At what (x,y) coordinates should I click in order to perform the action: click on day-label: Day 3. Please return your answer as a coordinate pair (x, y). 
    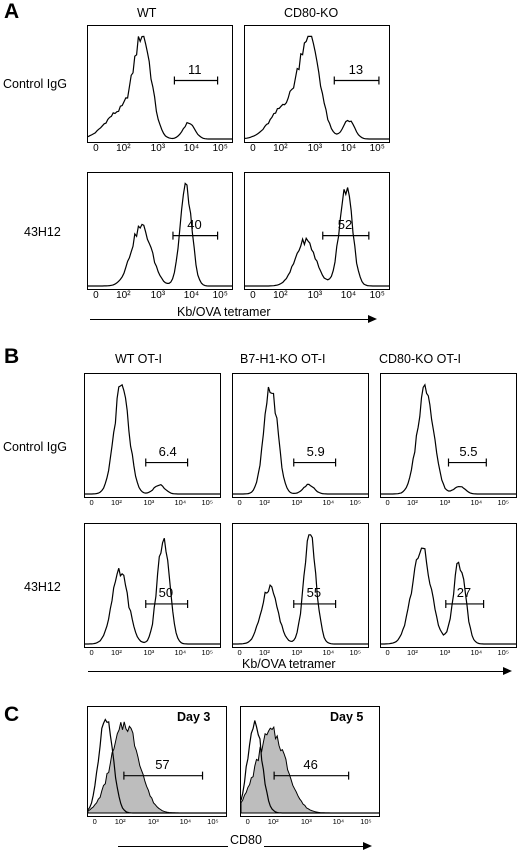
    Looking at the image, I should click on (194, 717).